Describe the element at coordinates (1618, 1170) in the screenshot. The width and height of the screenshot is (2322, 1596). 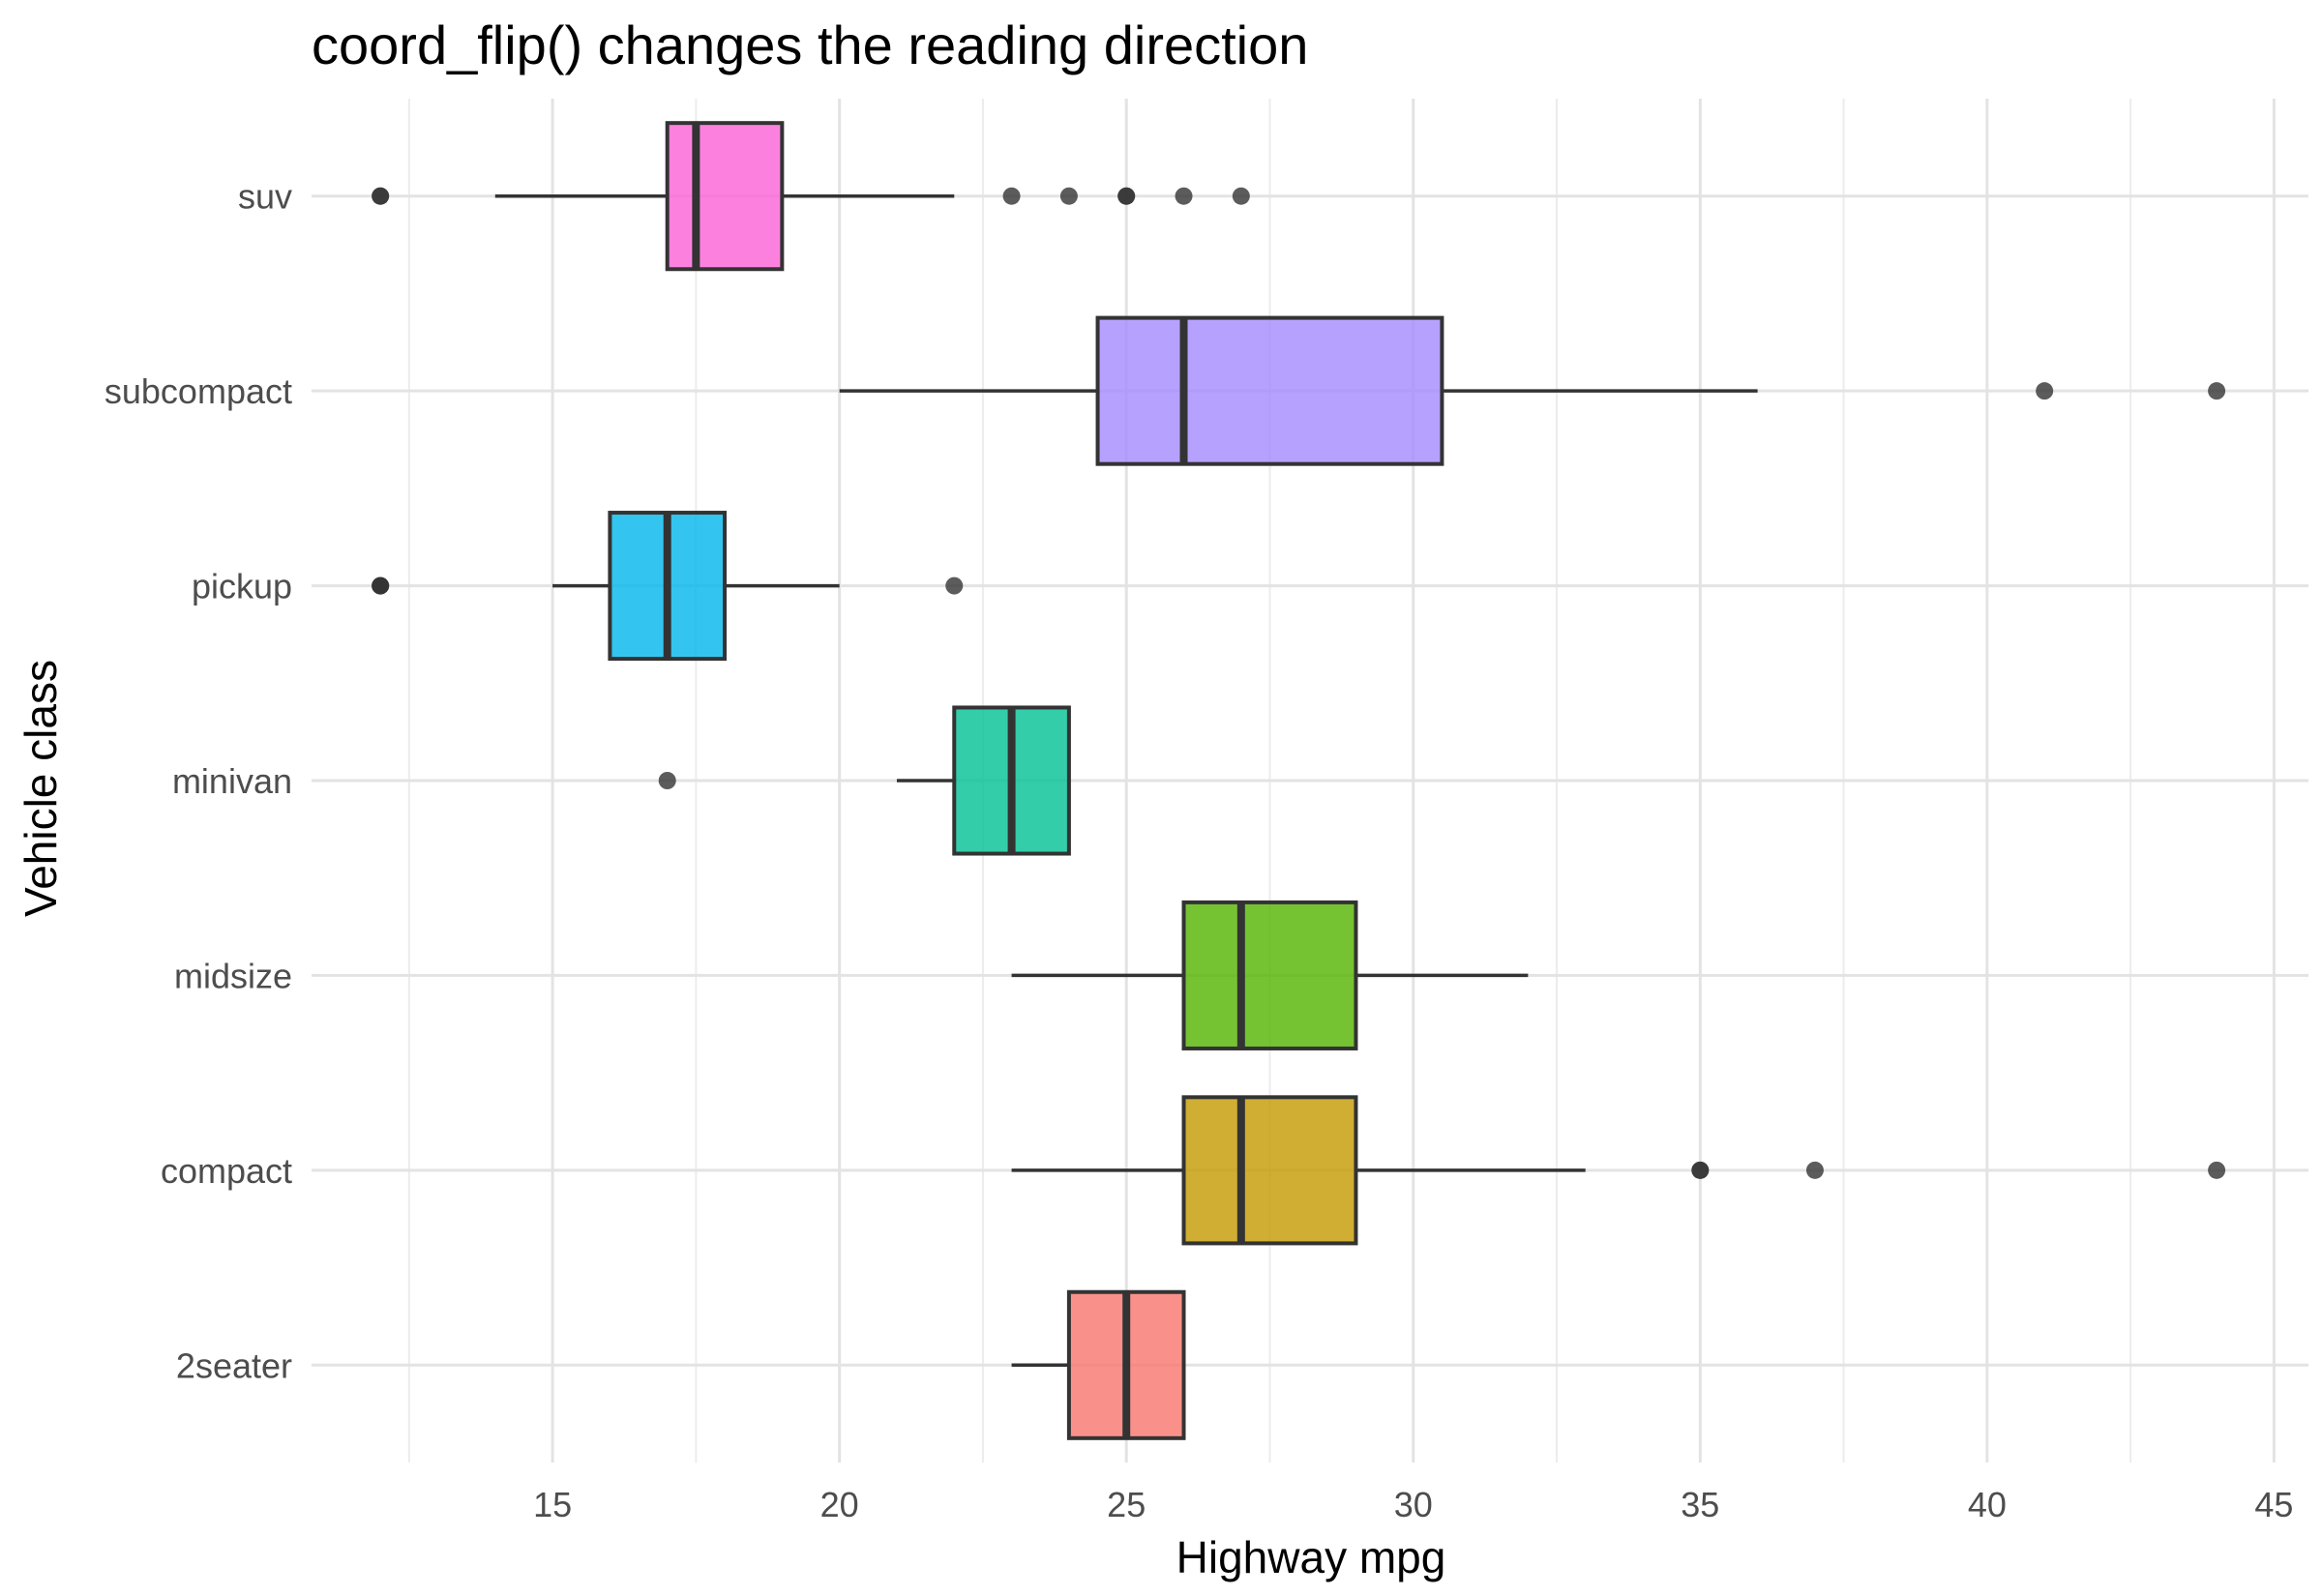
I see `boxplot-compact` at that location.